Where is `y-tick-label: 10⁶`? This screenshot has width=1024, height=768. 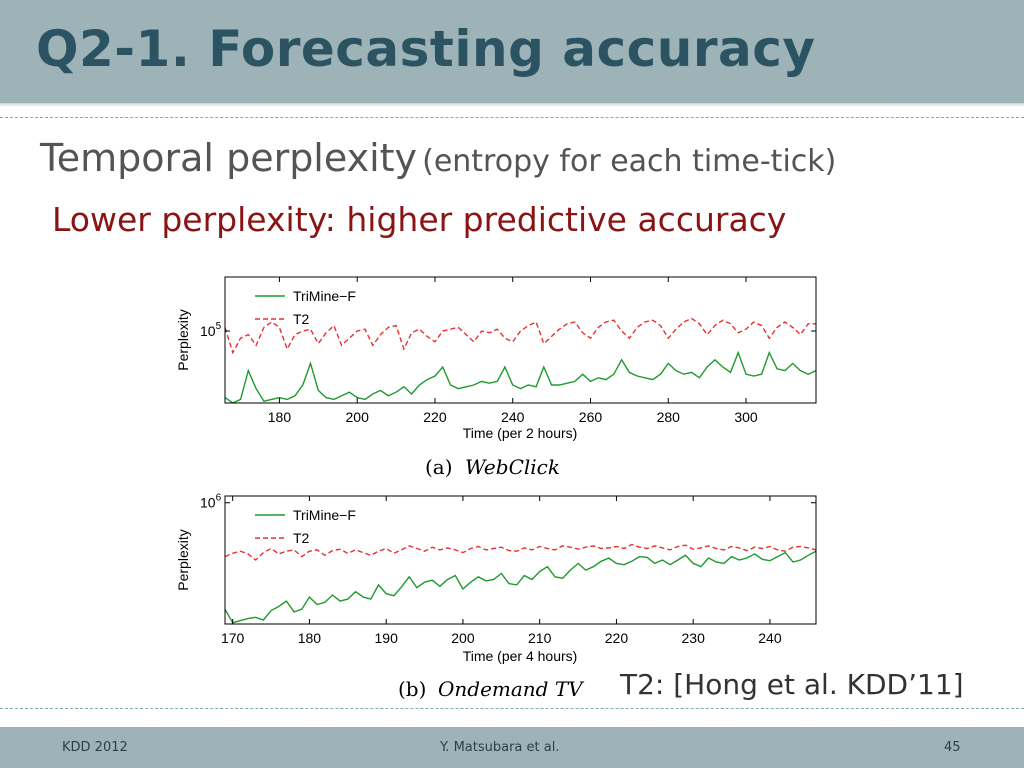
y-tick-label: 10⁶ is located at coordinates (211, 502).